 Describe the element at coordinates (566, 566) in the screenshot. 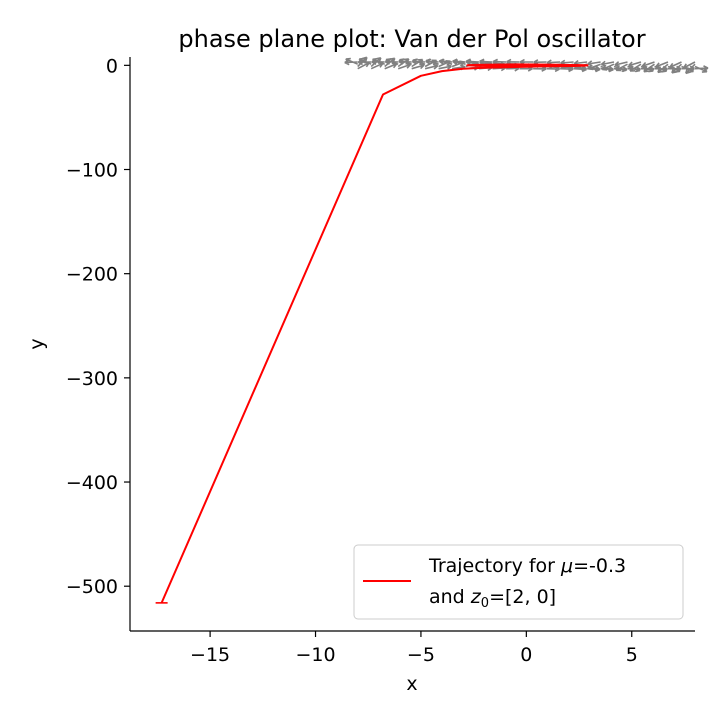

I see `legend-mu-symbol: μ` at that location.